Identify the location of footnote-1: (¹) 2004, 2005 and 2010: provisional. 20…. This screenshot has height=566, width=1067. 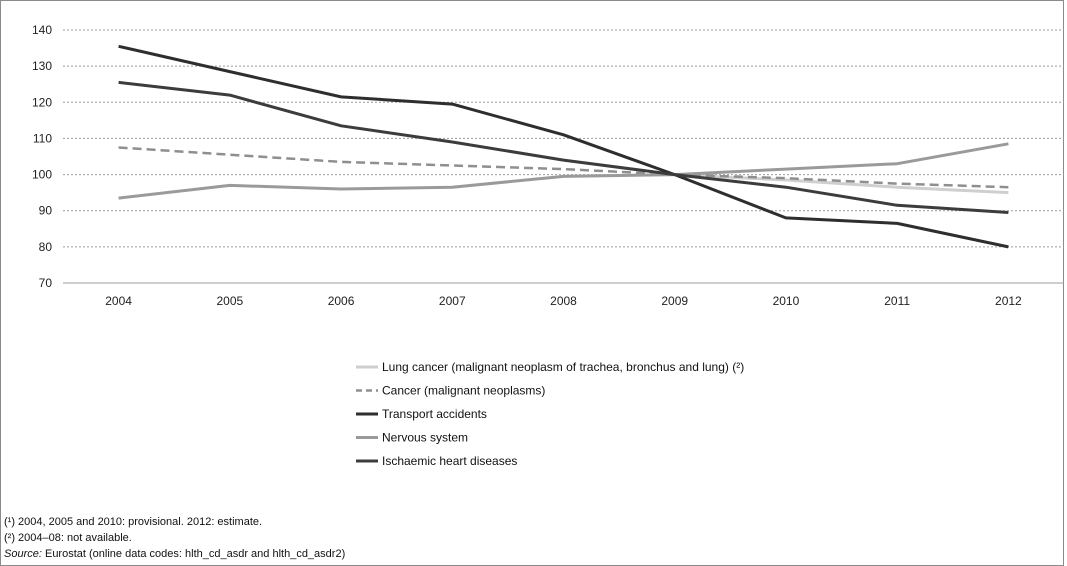
(133, 522).